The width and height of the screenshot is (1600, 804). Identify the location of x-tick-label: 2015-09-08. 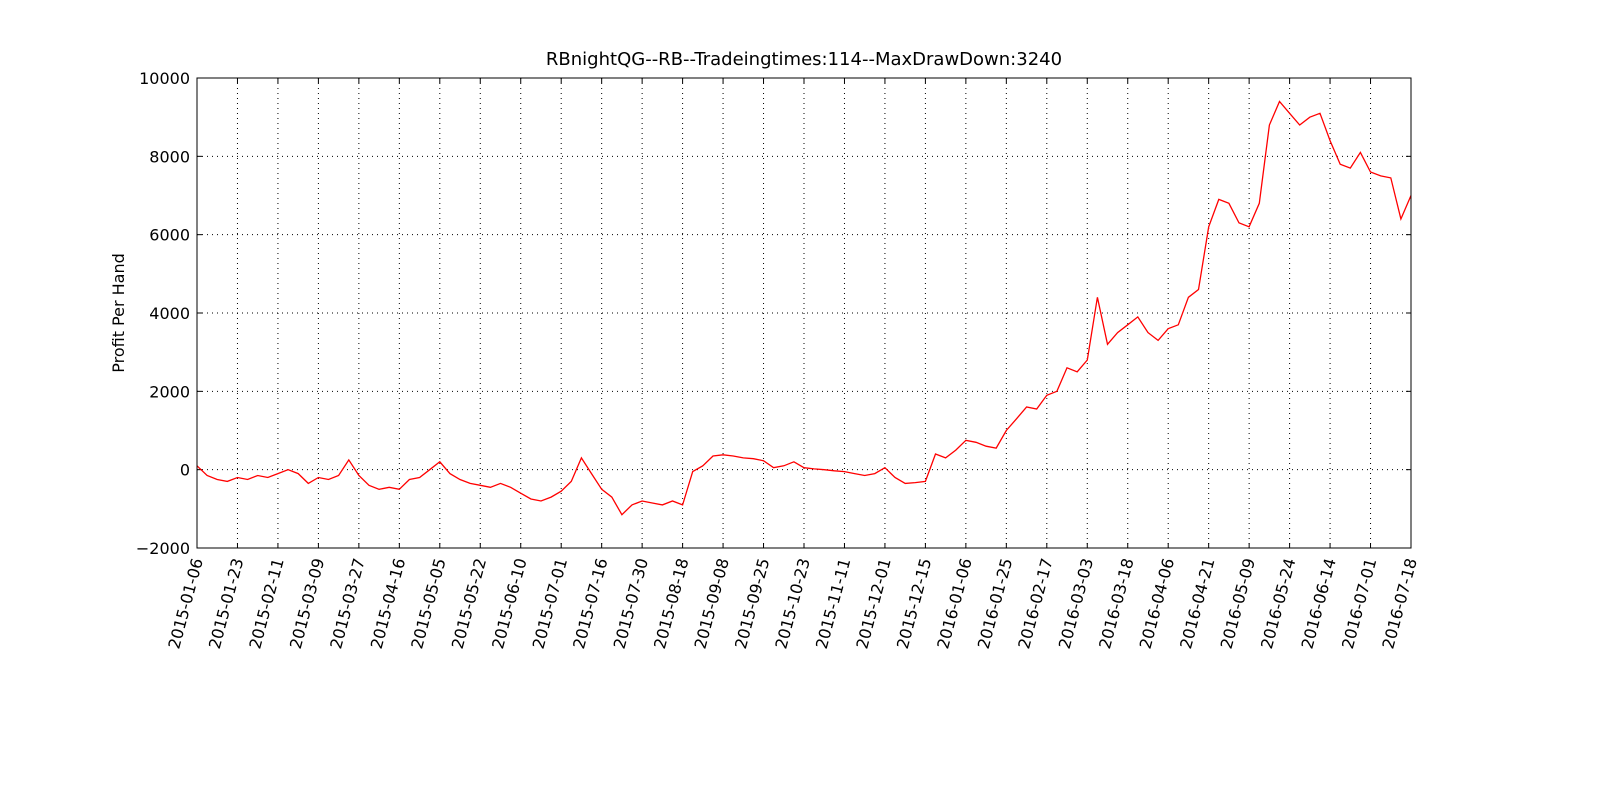
(712, 603).